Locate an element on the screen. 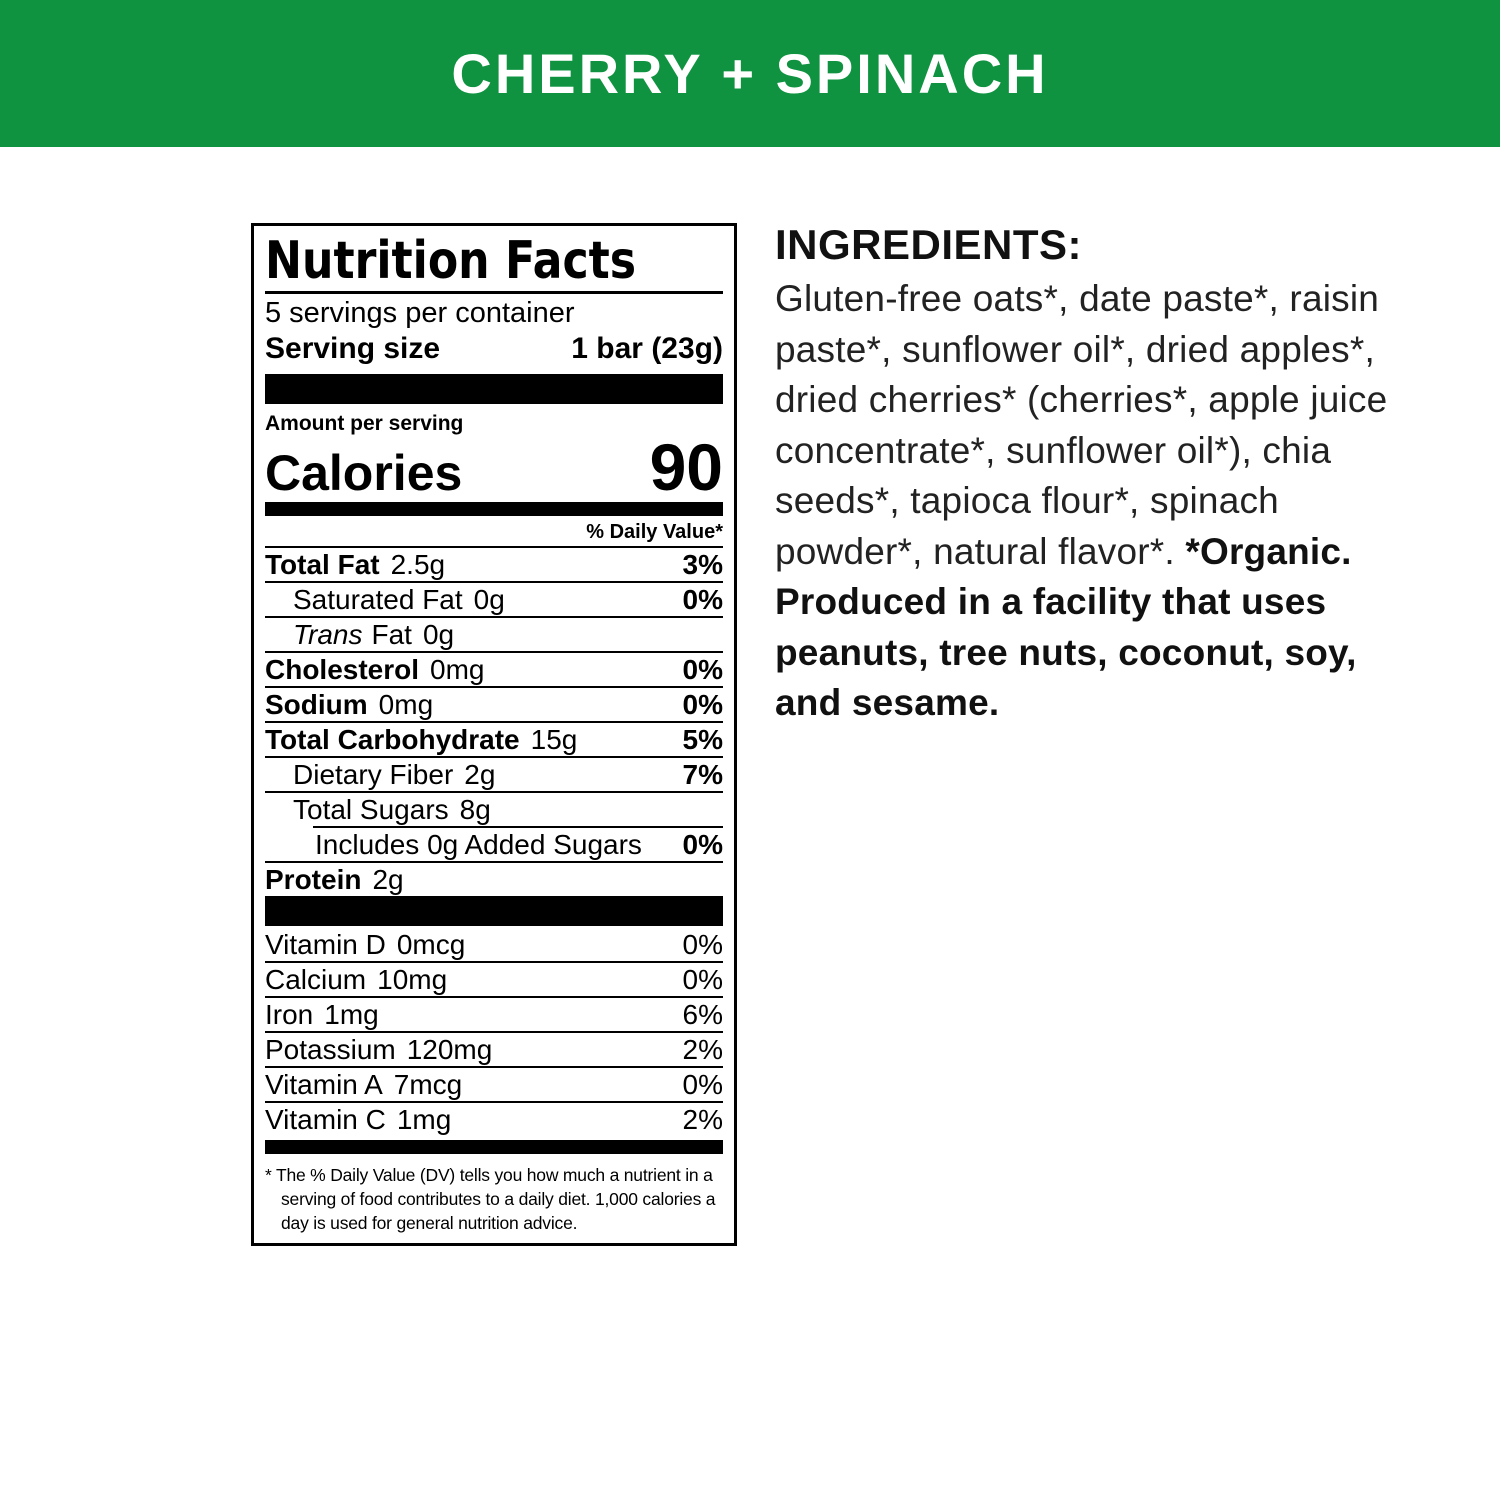 The width and height of the screenshot is (1500, 1500). nutrient-name: Total Fat is located at coordinates (322, 564).